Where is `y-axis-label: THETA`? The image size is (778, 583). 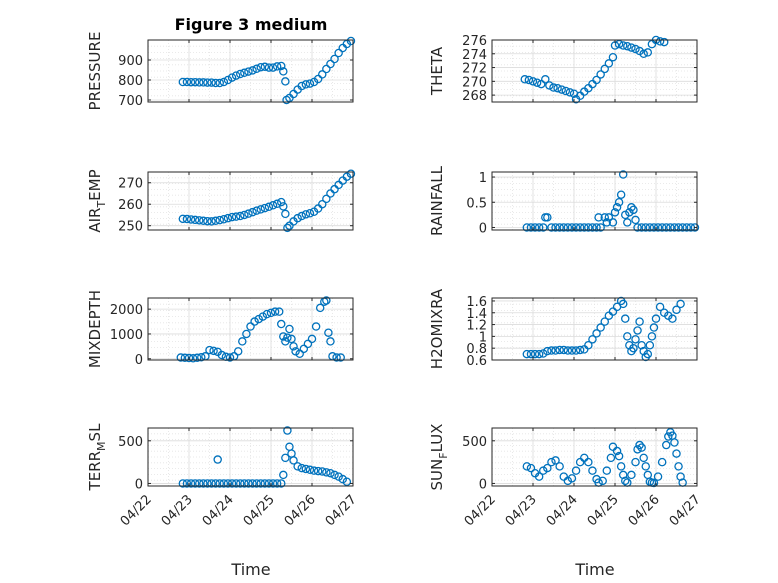
y-axis-label: THETA is located at coordinates (437, 71).